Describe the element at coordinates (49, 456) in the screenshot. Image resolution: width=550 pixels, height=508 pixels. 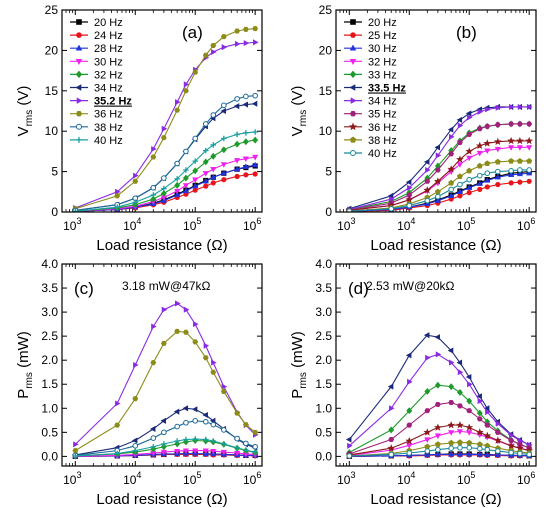
I see `y-tick-label: 0.0` at that location.